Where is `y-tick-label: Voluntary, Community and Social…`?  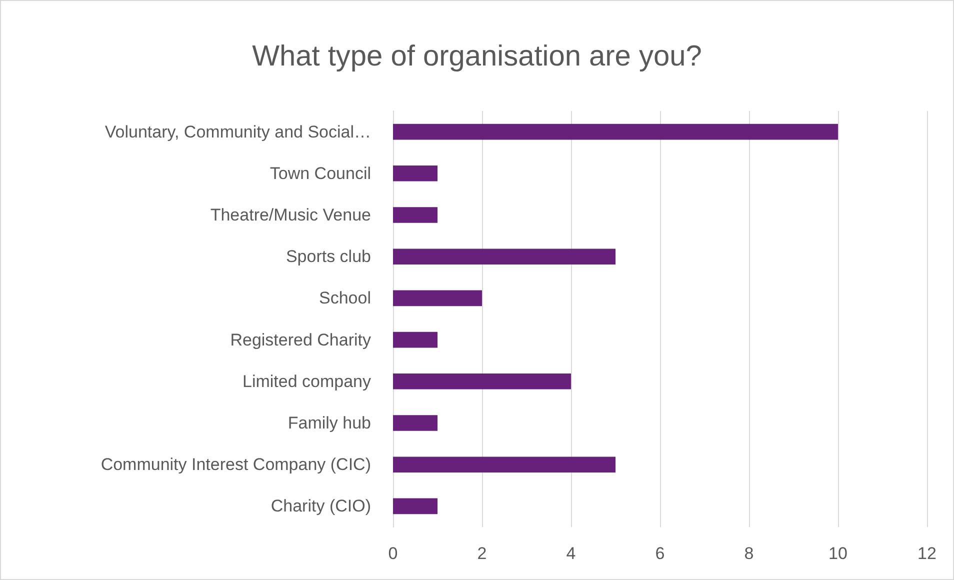 y-tick-label: Voluntary, Community and Social… is located at coordinates (237, 132).